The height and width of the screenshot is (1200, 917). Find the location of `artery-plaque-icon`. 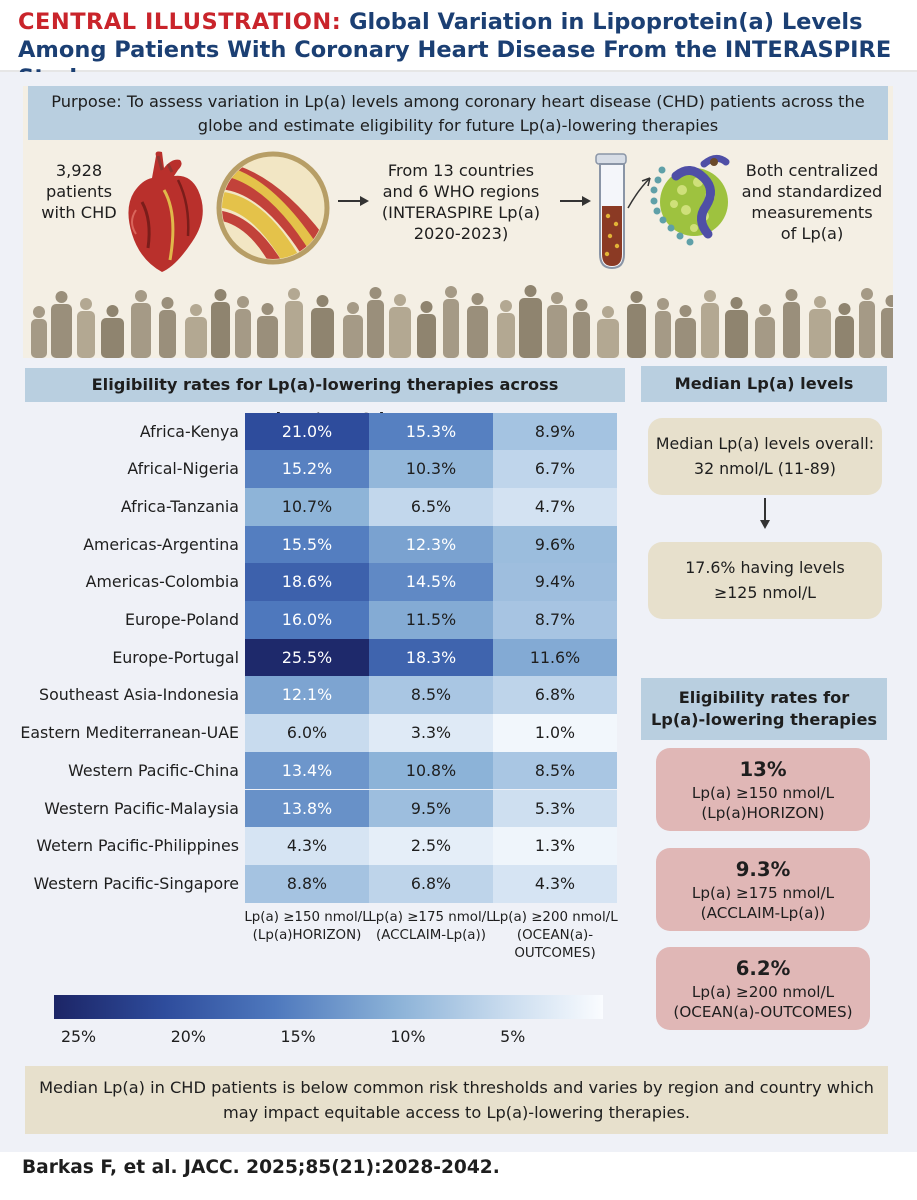

artery-plaque-icon is located at coordinates (273, 208).